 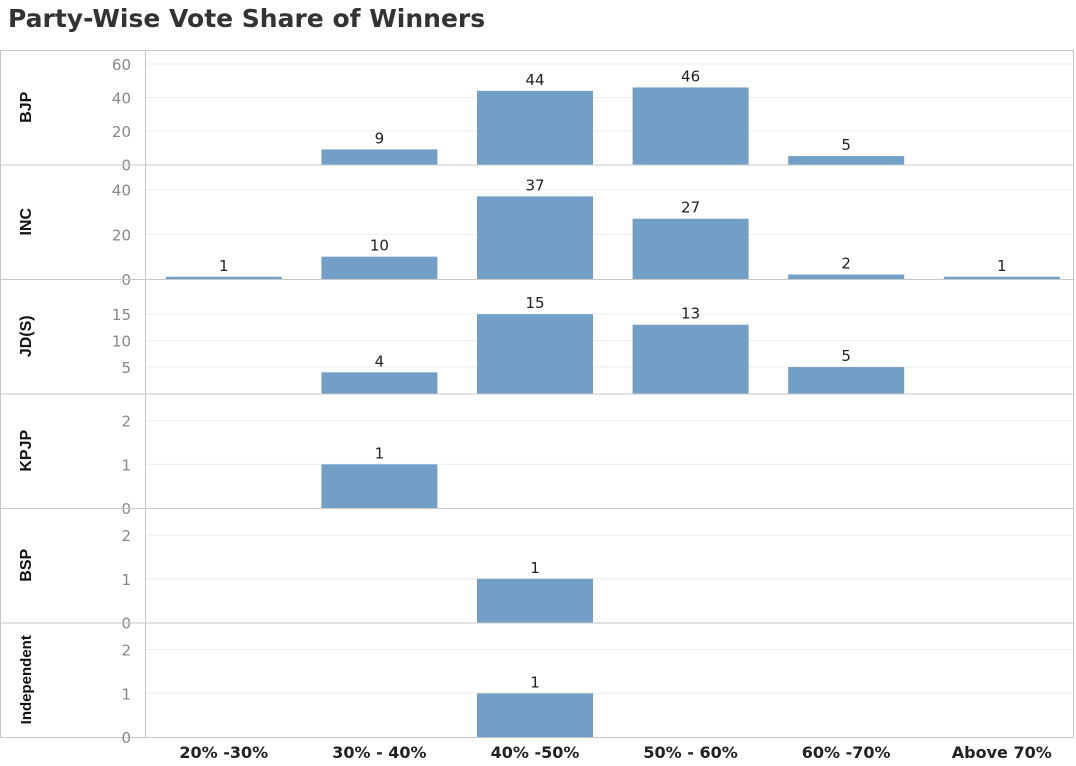 What do you see at coordinates (26, 106) in the screenshot?
I see `party-label: BJP` at bounding box center [26, 106].